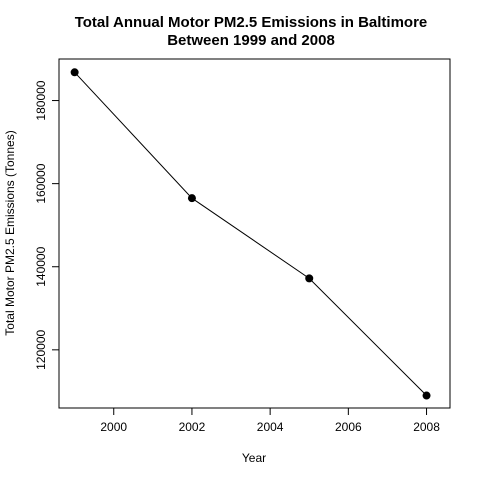 The height and width of the screenshot is (480, 480). Describe the element at coordinates (41, 183) in the screenshot. I see `y-tick-label: 160000` at that location.